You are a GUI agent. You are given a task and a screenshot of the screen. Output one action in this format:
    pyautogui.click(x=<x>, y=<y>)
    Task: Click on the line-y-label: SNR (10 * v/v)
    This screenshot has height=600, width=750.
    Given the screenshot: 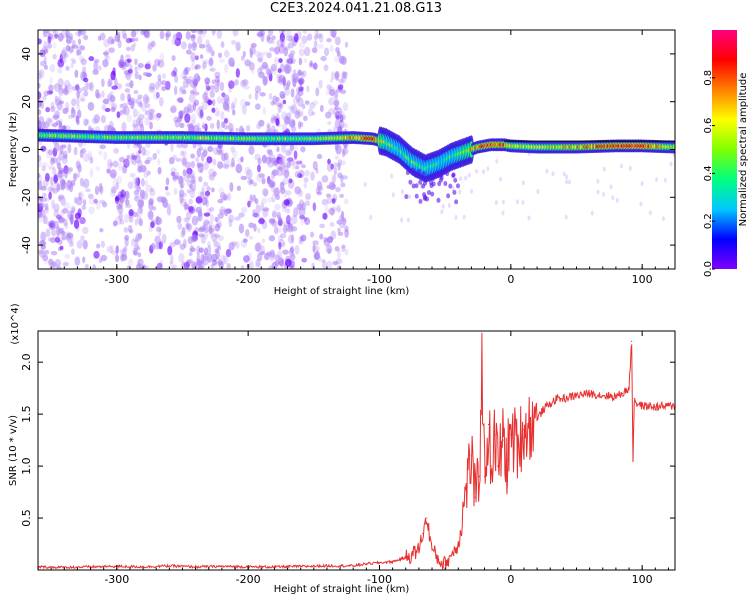 What is the action you would take?
    pyautogui.click(x=13, y=450)
    